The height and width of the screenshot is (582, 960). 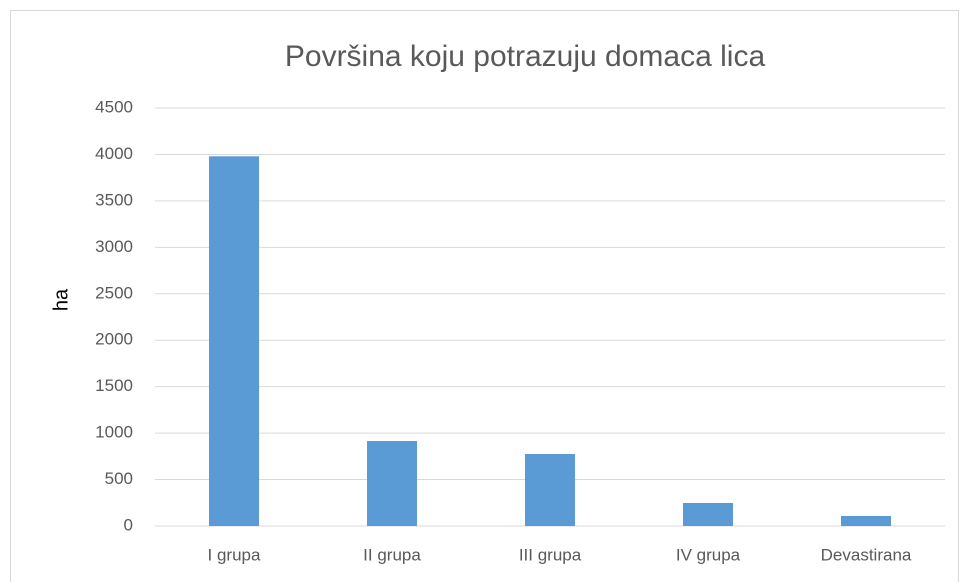 I want to click on y-tick-label: 2000, so click(x=114, y=339).